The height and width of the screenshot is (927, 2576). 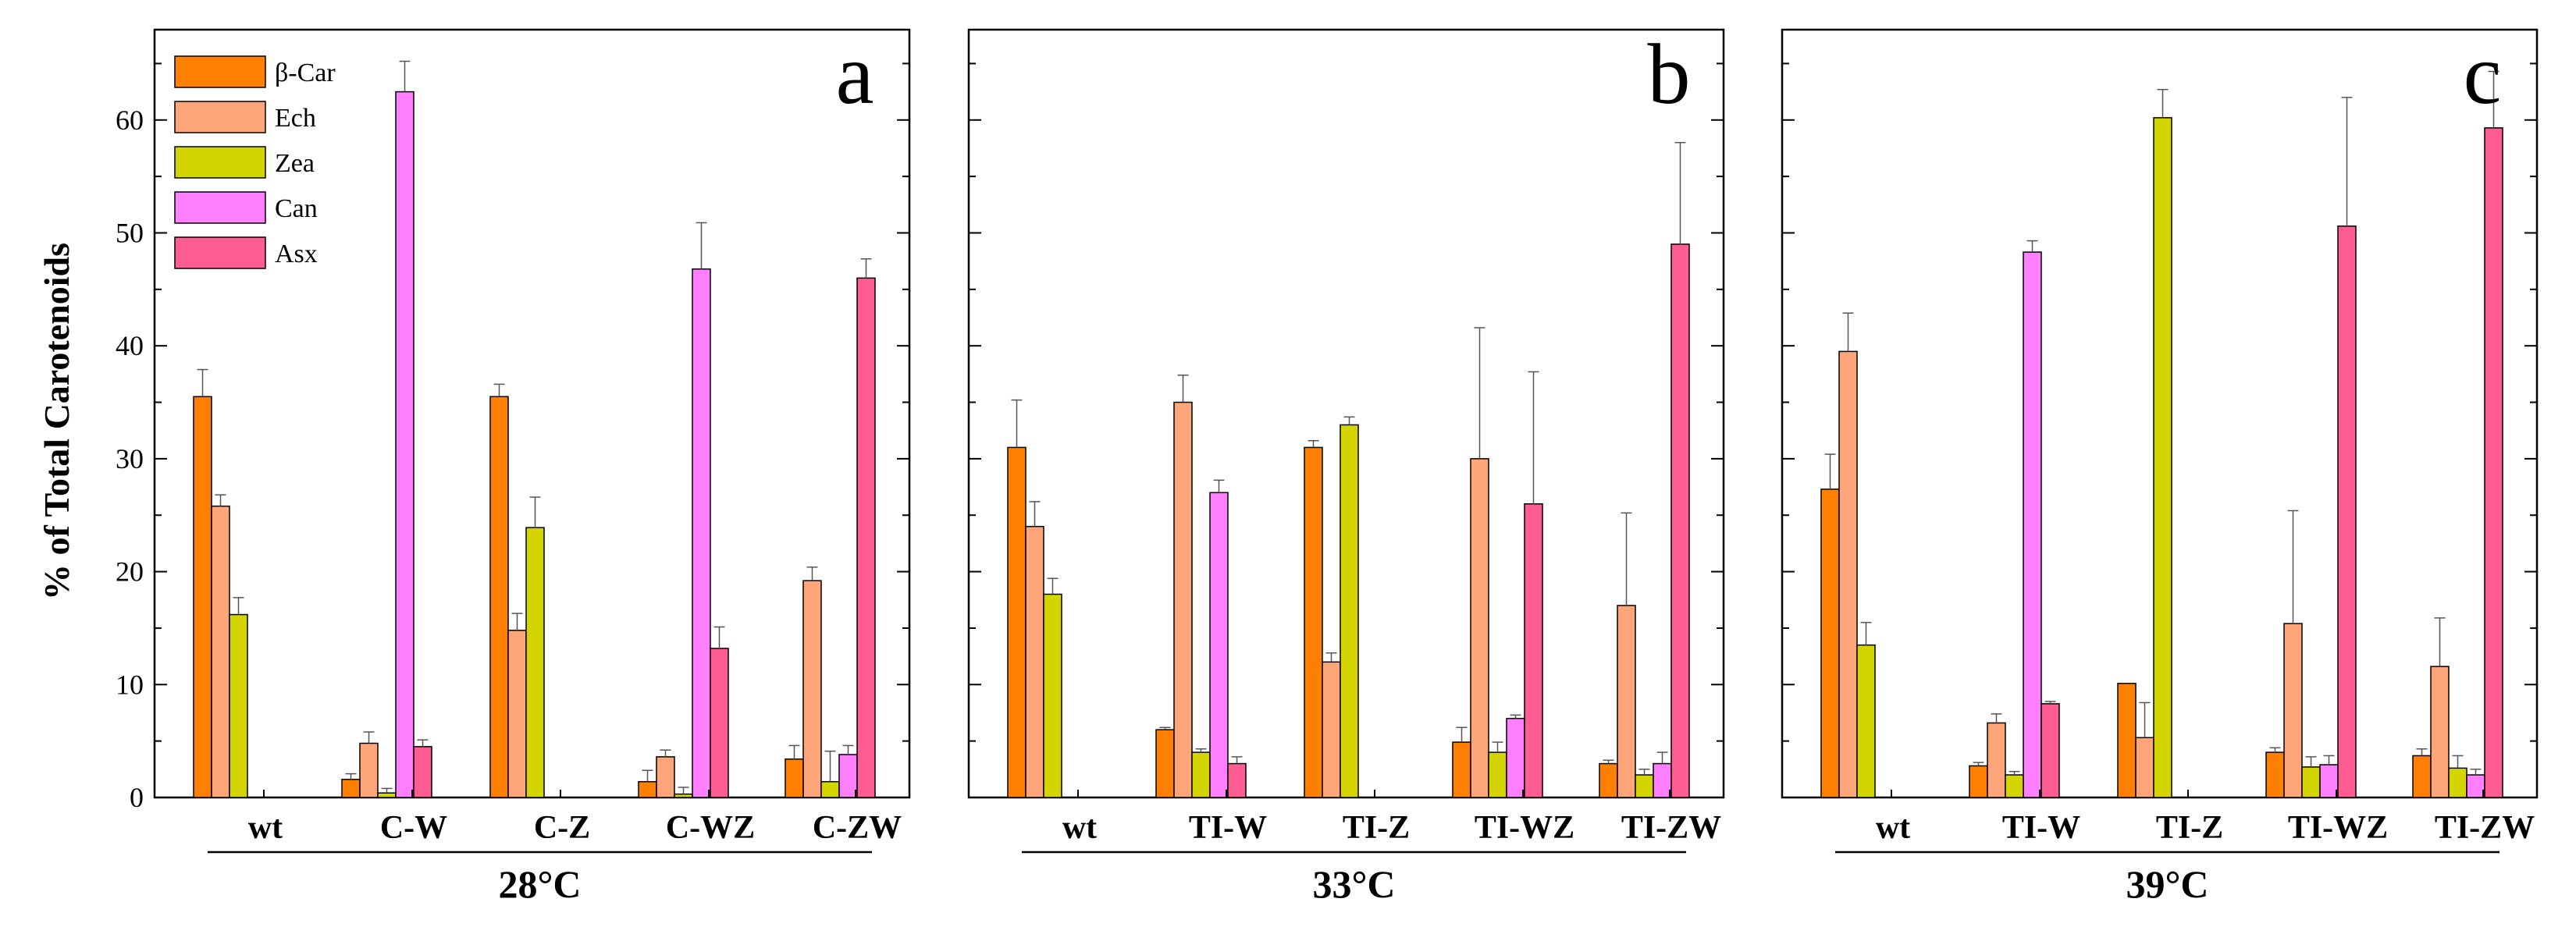 I want to click on x-category-label: C-ZW, so click(x=858, y=828).